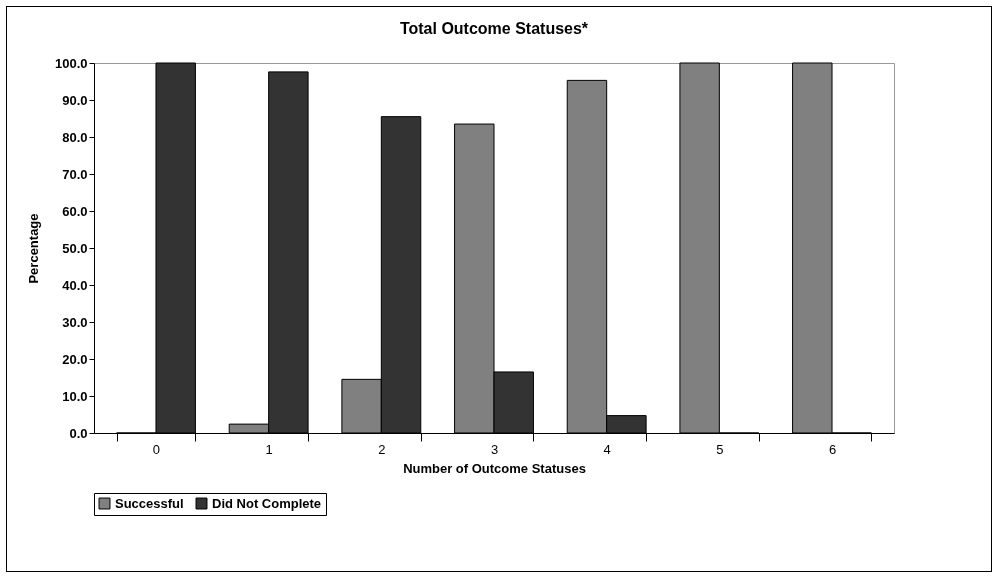 Image resolution: width=1004 pixels, height=584 pixels. Describe the element at coordinates (494, 449) in the screenshot. I see `x-tick-label: 3` at that location.